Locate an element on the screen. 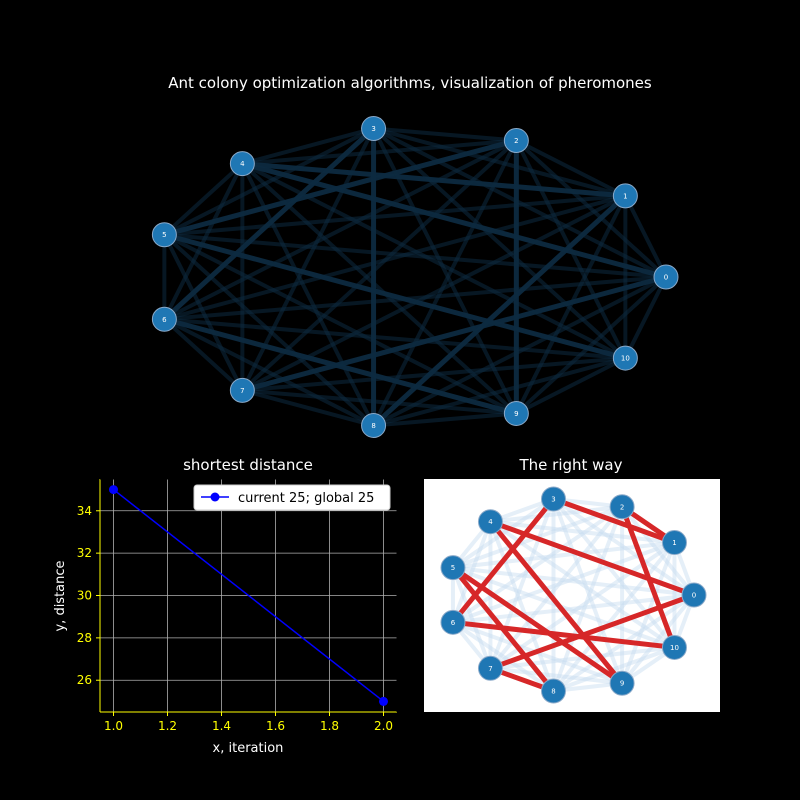  right-way-nodes: 0 1 2 3 4 5 6 7 8 9 10 is located at coordinates (573, 595).